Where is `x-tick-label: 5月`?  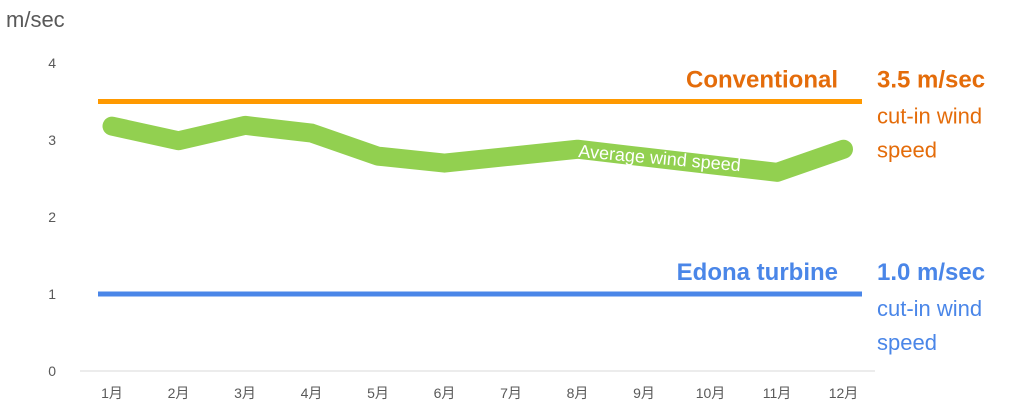
x-tick-label: 5月 is located at coordinates (378, 393).